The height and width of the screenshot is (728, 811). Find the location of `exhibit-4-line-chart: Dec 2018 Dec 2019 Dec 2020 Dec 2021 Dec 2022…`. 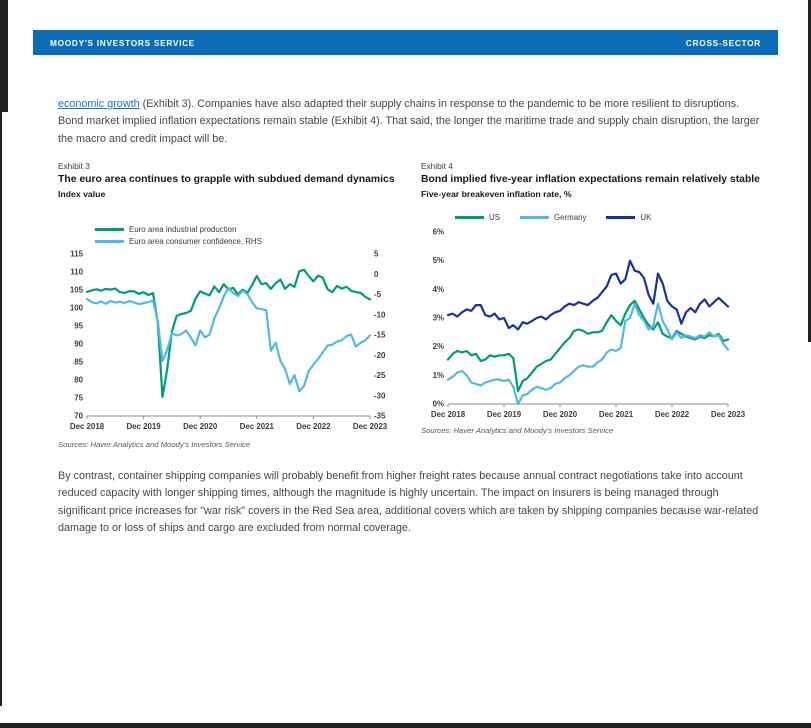

exhibit-4-line-chart: Dec 2018 Dec 2019 Dec 2020 Dec 2021 Dec 2022… is located at coordinates (588, 323).